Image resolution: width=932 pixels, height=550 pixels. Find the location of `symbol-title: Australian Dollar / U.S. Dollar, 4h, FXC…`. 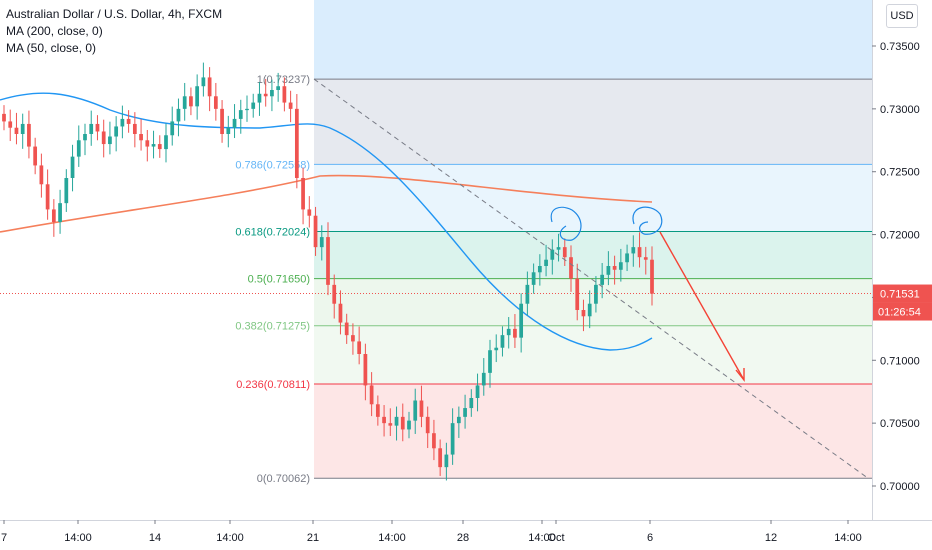

symbol-title: Australian Dollar / U.S. Dollar, 4h, FXC… is located at coordinates (114, 14).